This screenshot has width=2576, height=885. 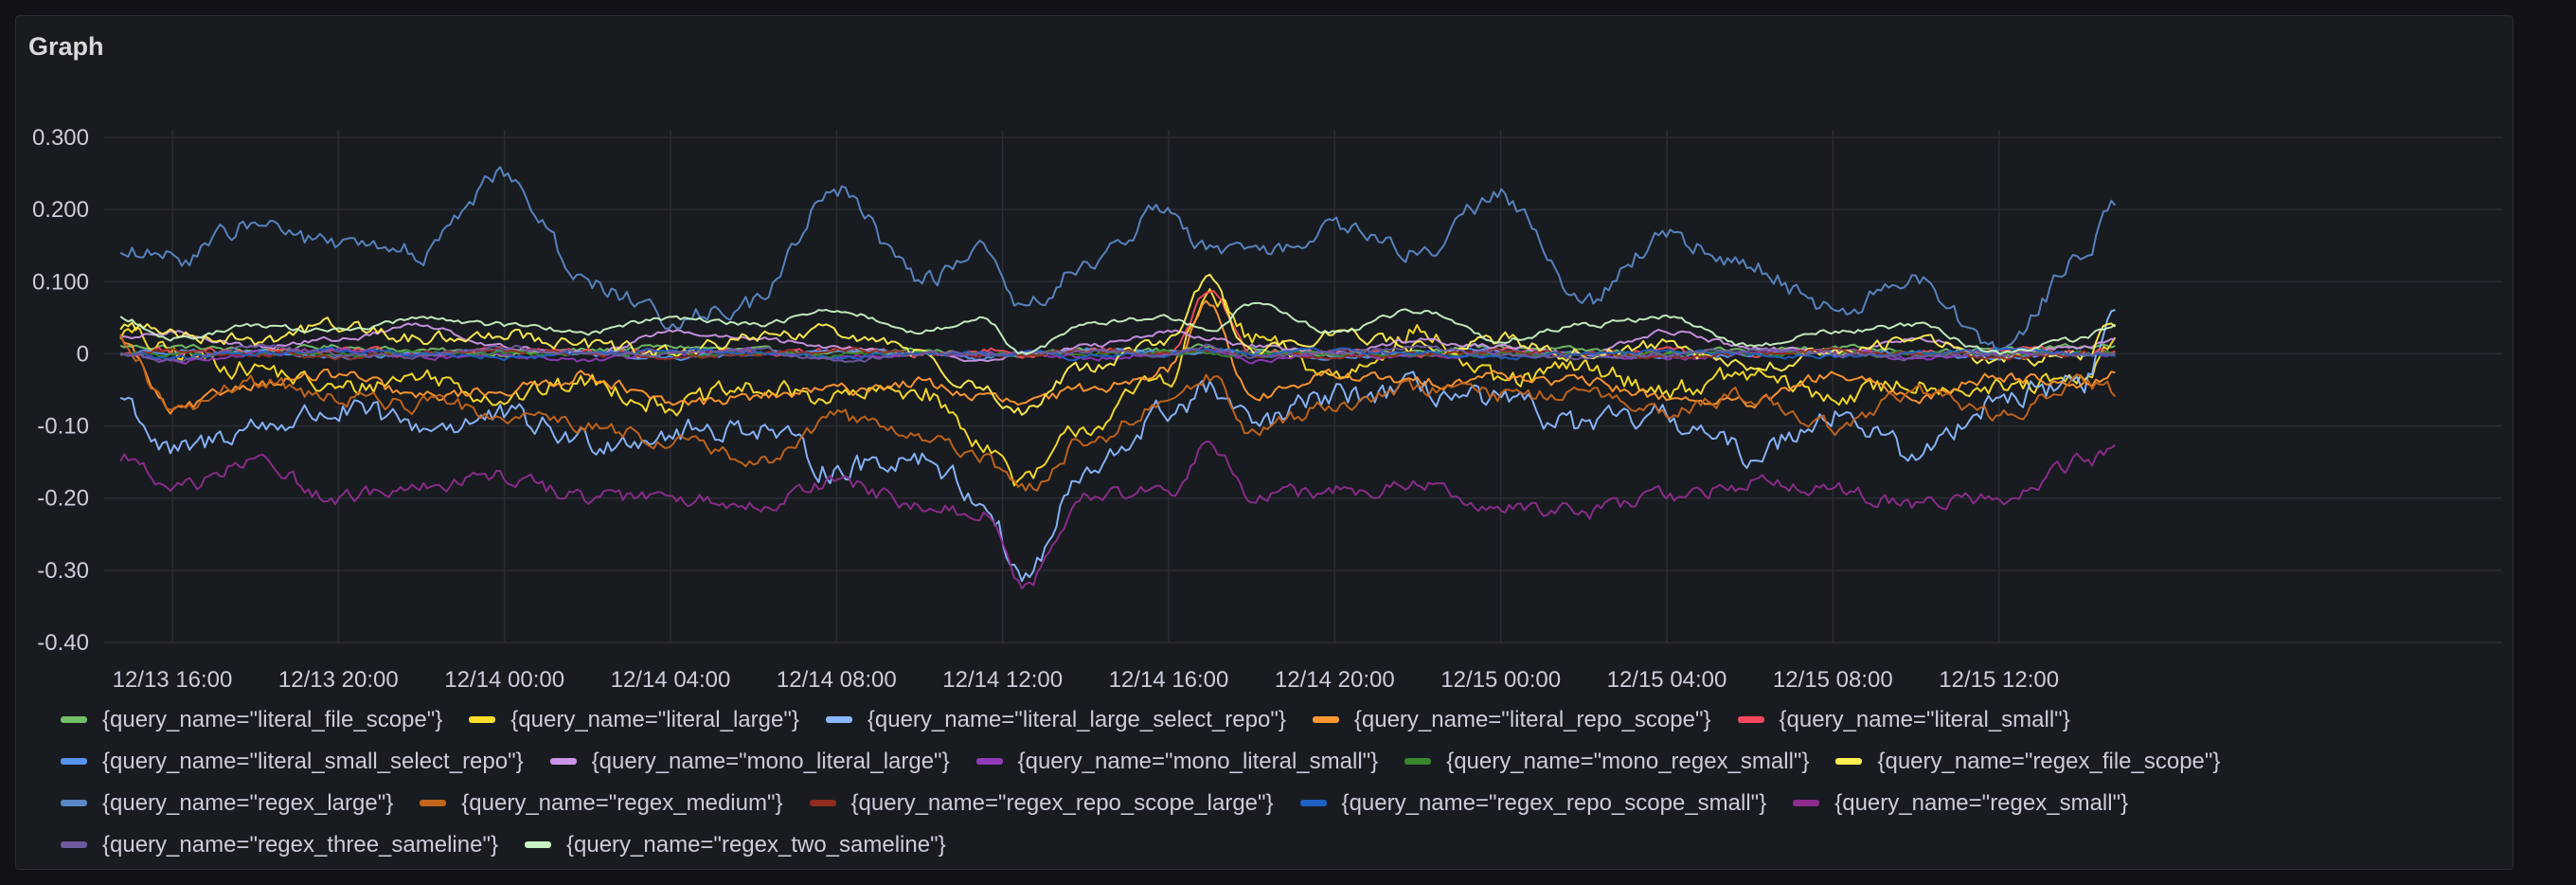 What do you see at coordinates (837, 680) in the screenshot?
I see `x-tick-label: 12/14 08:00` at bounding box center [837, 680].